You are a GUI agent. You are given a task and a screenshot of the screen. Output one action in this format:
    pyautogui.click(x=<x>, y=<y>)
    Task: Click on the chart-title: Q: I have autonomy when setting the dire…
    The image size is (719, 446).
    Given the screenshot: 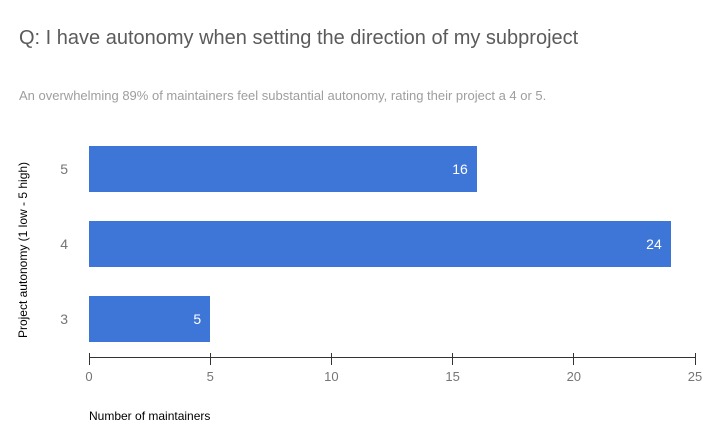 What is the action you would take?
    pyautogui.click(x=299, y=38)
    